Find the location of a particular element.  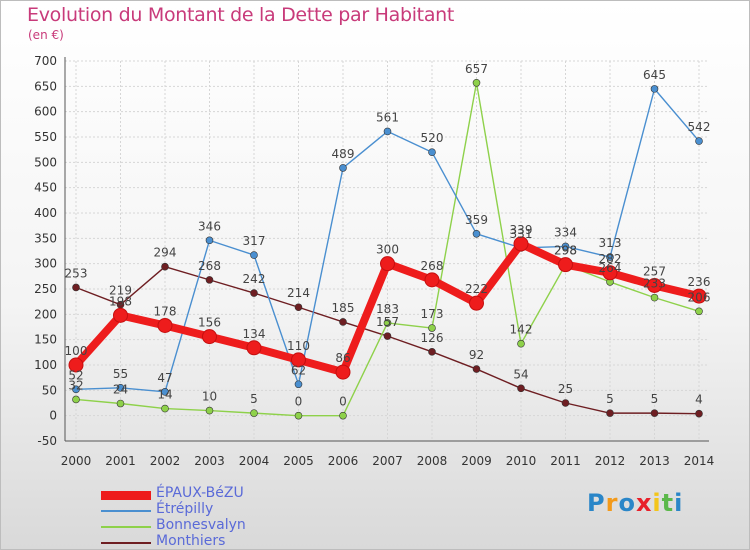

data-label: 359 is located at coordinates (476, 220).